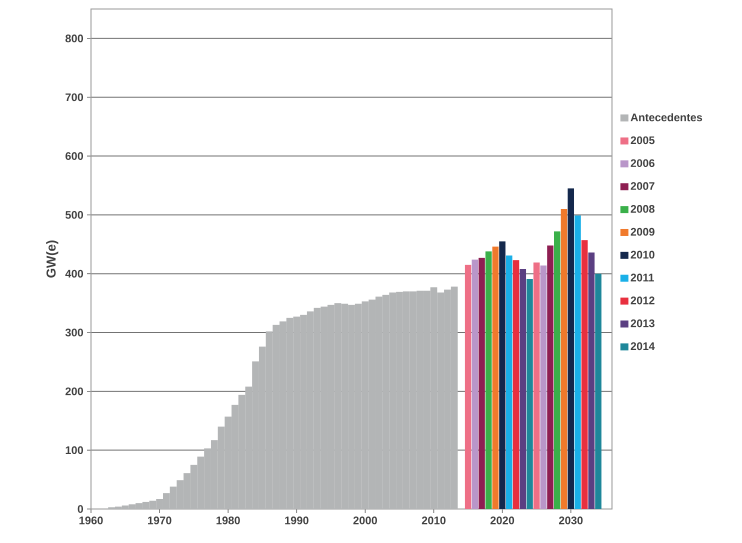 The image size is (742, 543). I want to click on y-tick-label: 700, so click(75, 97).